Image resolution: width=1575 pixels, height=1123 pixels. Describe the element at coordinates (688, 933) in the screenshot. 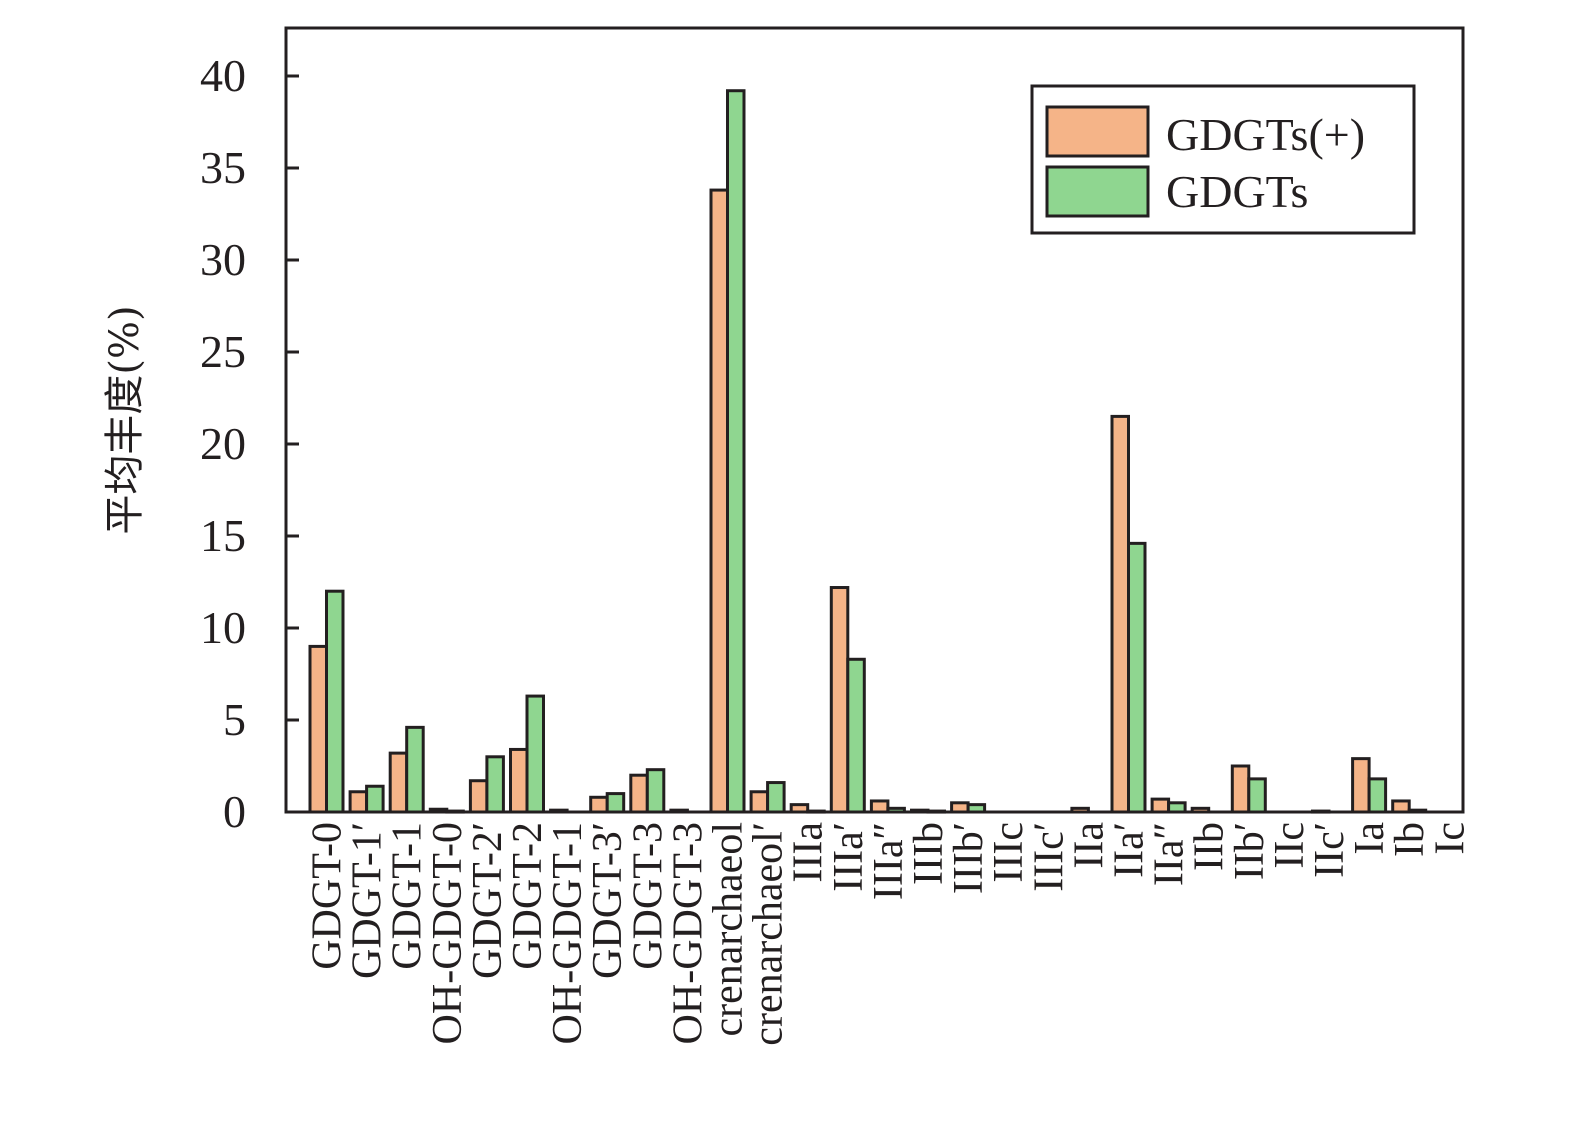

I see `x-tick-label: OH-GDGT-3` at that location.